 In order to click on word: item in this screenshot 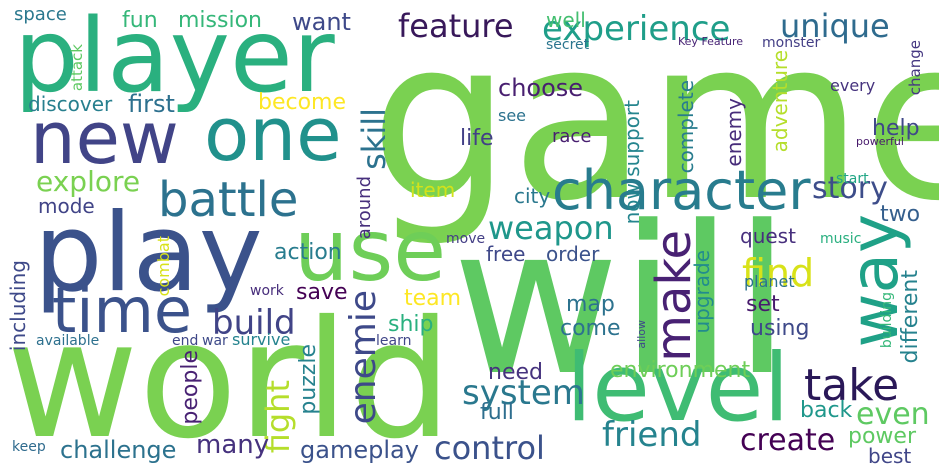, I will do `click(433, 190)`.